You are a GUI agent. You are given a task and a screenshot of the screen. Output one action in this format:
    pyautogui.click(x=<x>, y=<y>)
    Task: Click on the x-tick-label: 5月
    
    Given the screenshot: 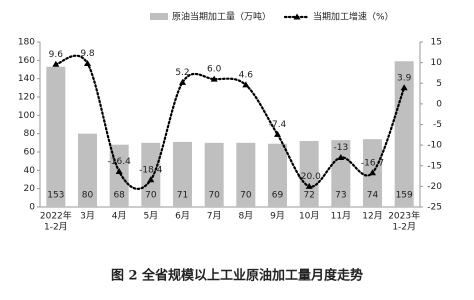 What is the action you would take?
    pyautogui.click(x=150, y=216)
    